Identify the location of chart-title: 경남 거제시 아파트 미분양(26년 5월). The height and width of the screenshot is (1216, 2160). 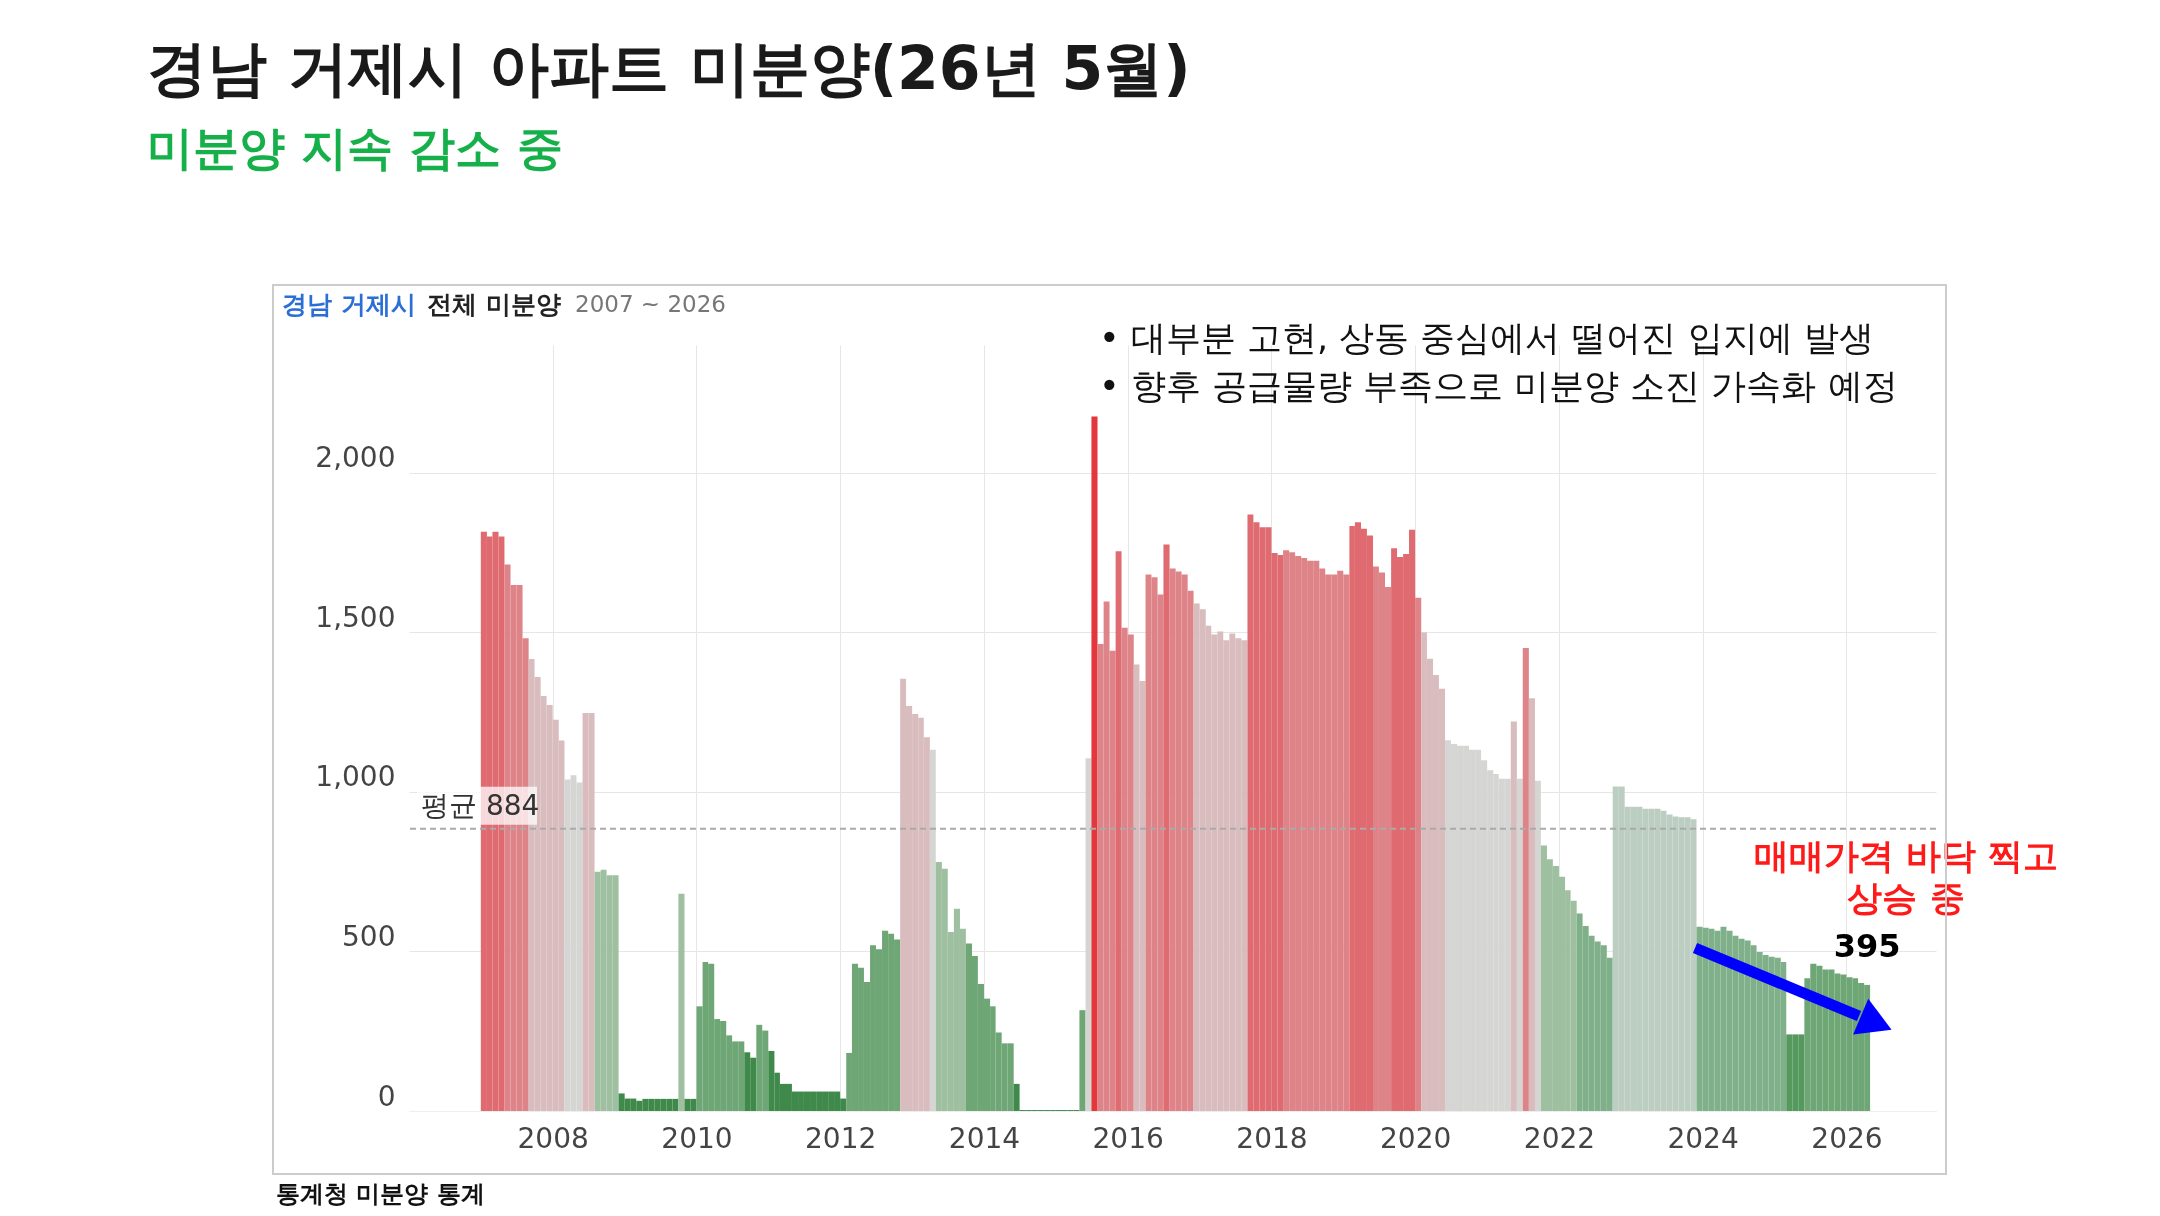
(669, 68).